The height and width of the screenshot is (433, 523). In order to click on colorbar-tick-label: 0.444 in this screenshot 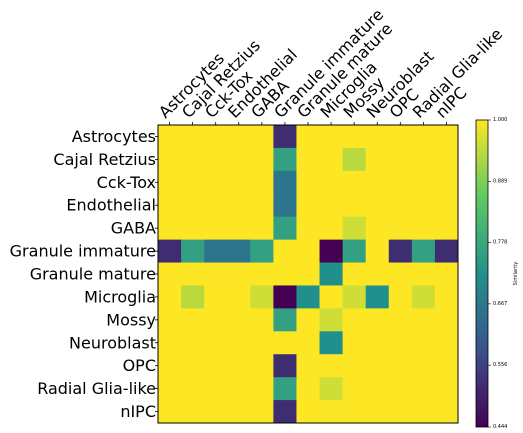, I will do `click(500, 427)`.